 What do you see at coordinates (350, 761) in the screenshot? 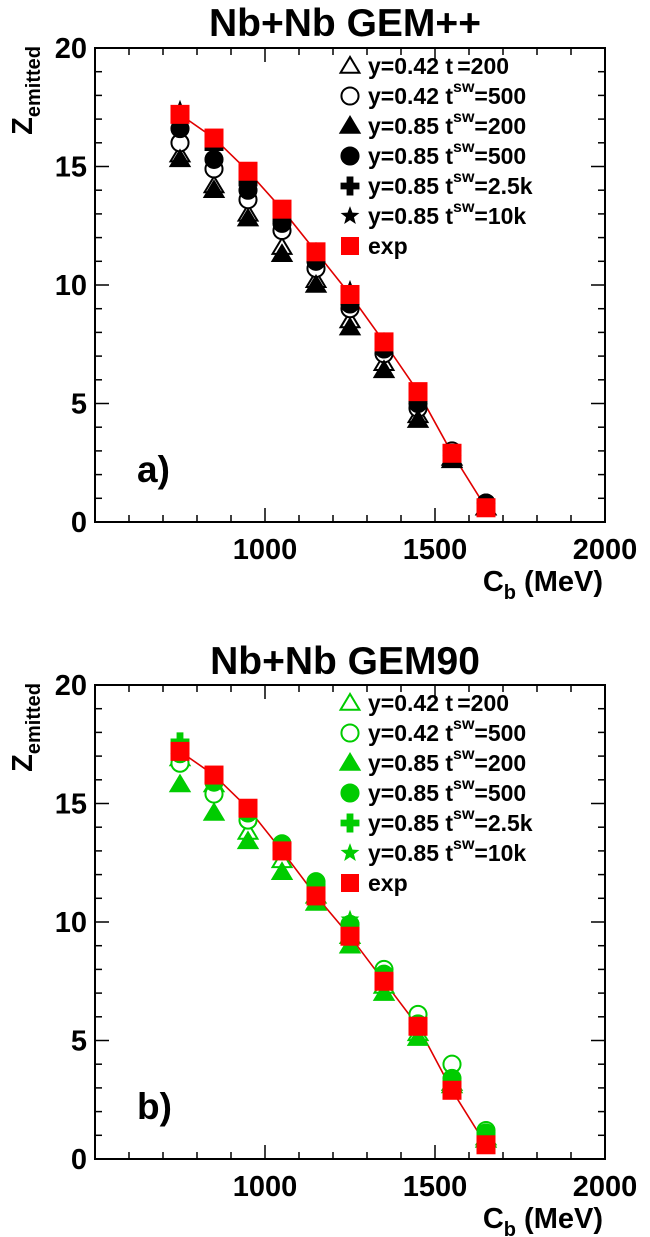
I see `legend-marker-triangle-filled` at bounding box center [350, 761].